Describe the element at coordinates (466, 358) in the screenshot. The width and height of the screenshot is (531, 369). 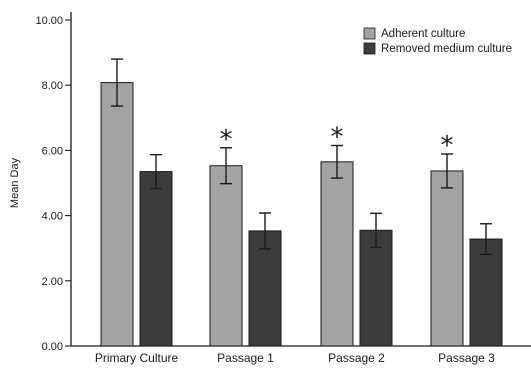
I see `x-category-label-3: Passage 3` at that location.